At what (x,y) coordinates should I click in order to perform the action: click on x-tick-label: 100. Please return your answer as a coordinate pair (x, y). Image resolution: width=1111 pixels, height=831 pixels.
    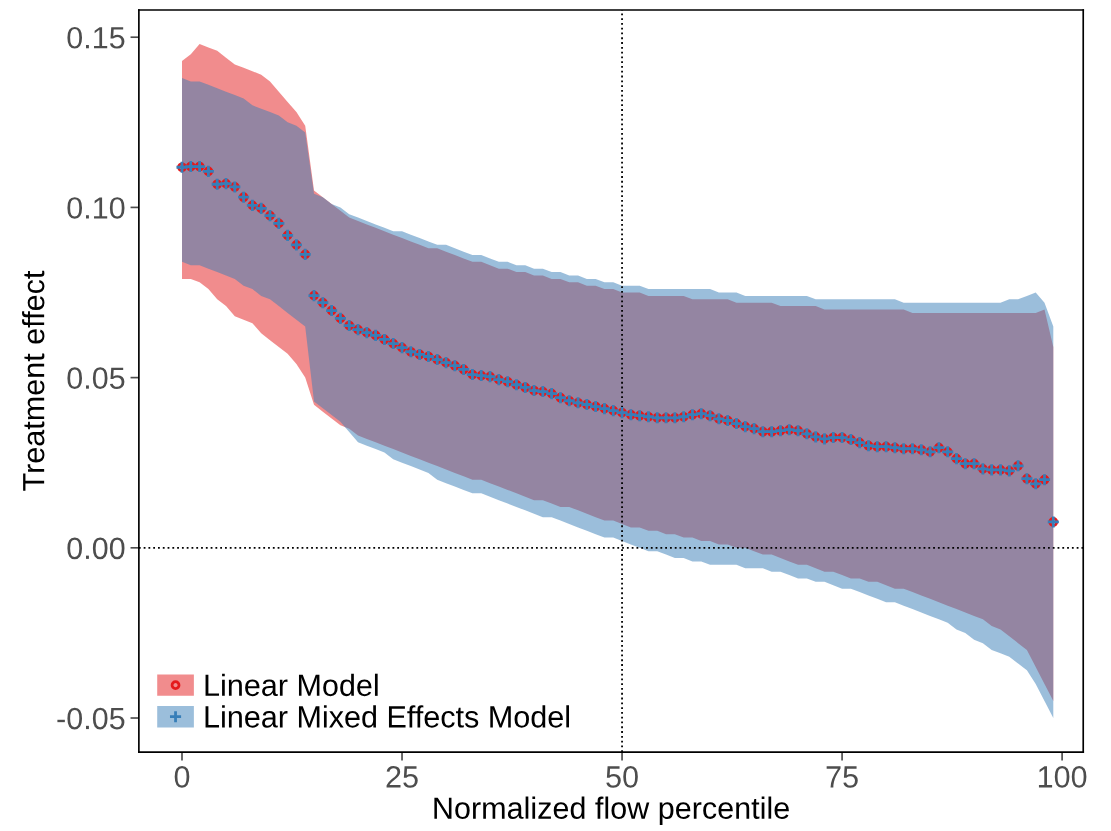
    Looking at the image, I should click on (1062, 777).